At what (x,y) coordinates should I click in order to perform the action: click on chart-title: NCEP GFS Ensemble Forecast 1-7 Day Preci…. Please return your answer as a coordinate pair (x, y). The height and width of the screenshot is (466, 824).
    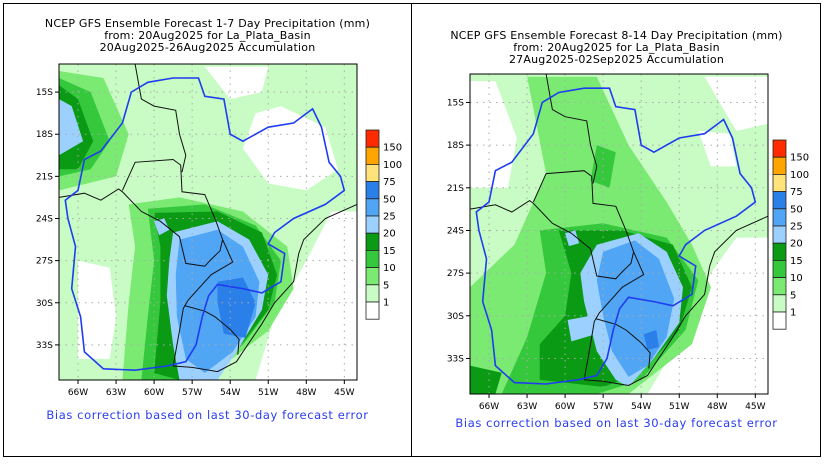
    Looking at the image, I should click on (207, 23).